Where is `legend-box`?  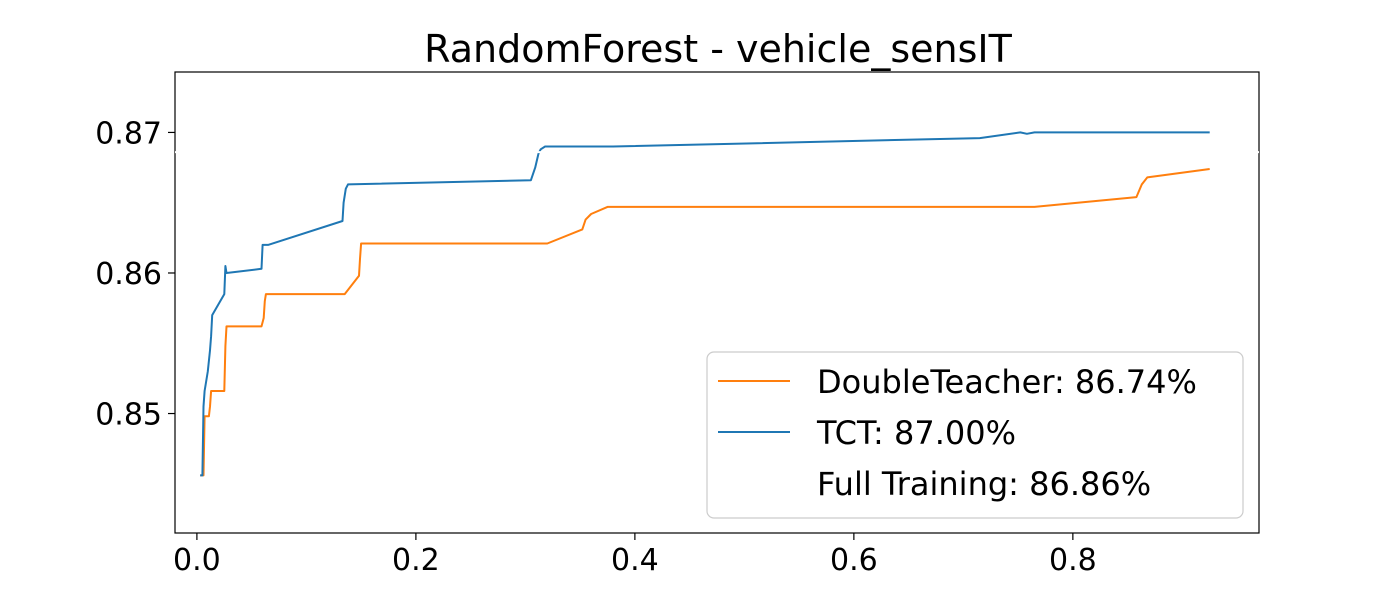 legend-box is located at coordinates (975, 435).